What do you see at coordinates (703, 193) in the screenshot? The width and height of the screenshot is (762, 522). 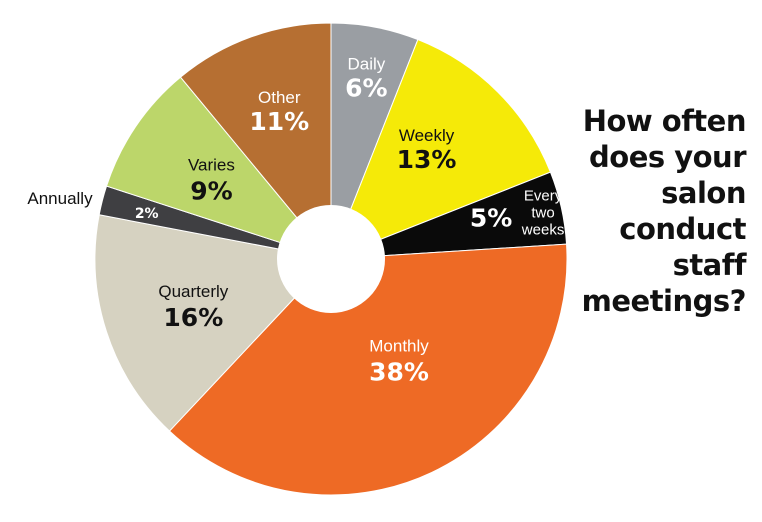 I see `chart-title-line: salon` at bounding box center [703, 193].